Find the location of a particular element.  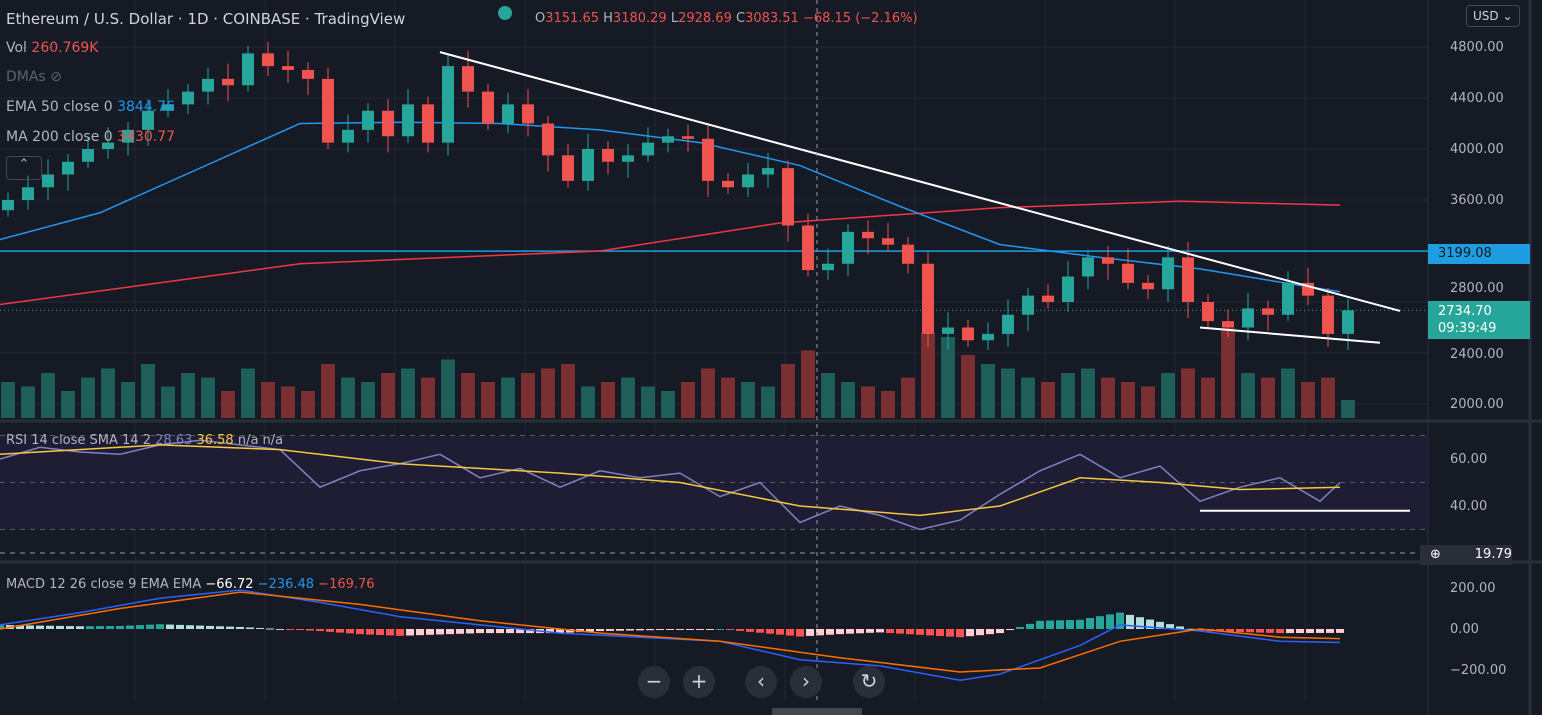

last-price: 2734.70 is located at coordinates (1465, 311).